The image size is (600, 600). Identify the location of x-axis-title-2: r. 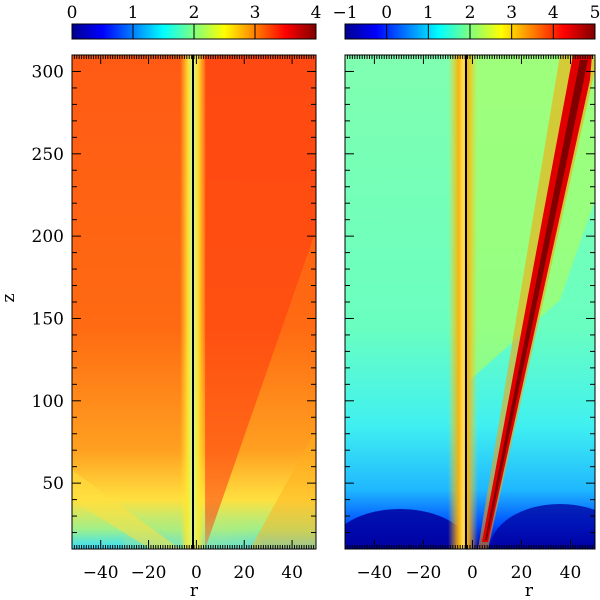
(529, 590).